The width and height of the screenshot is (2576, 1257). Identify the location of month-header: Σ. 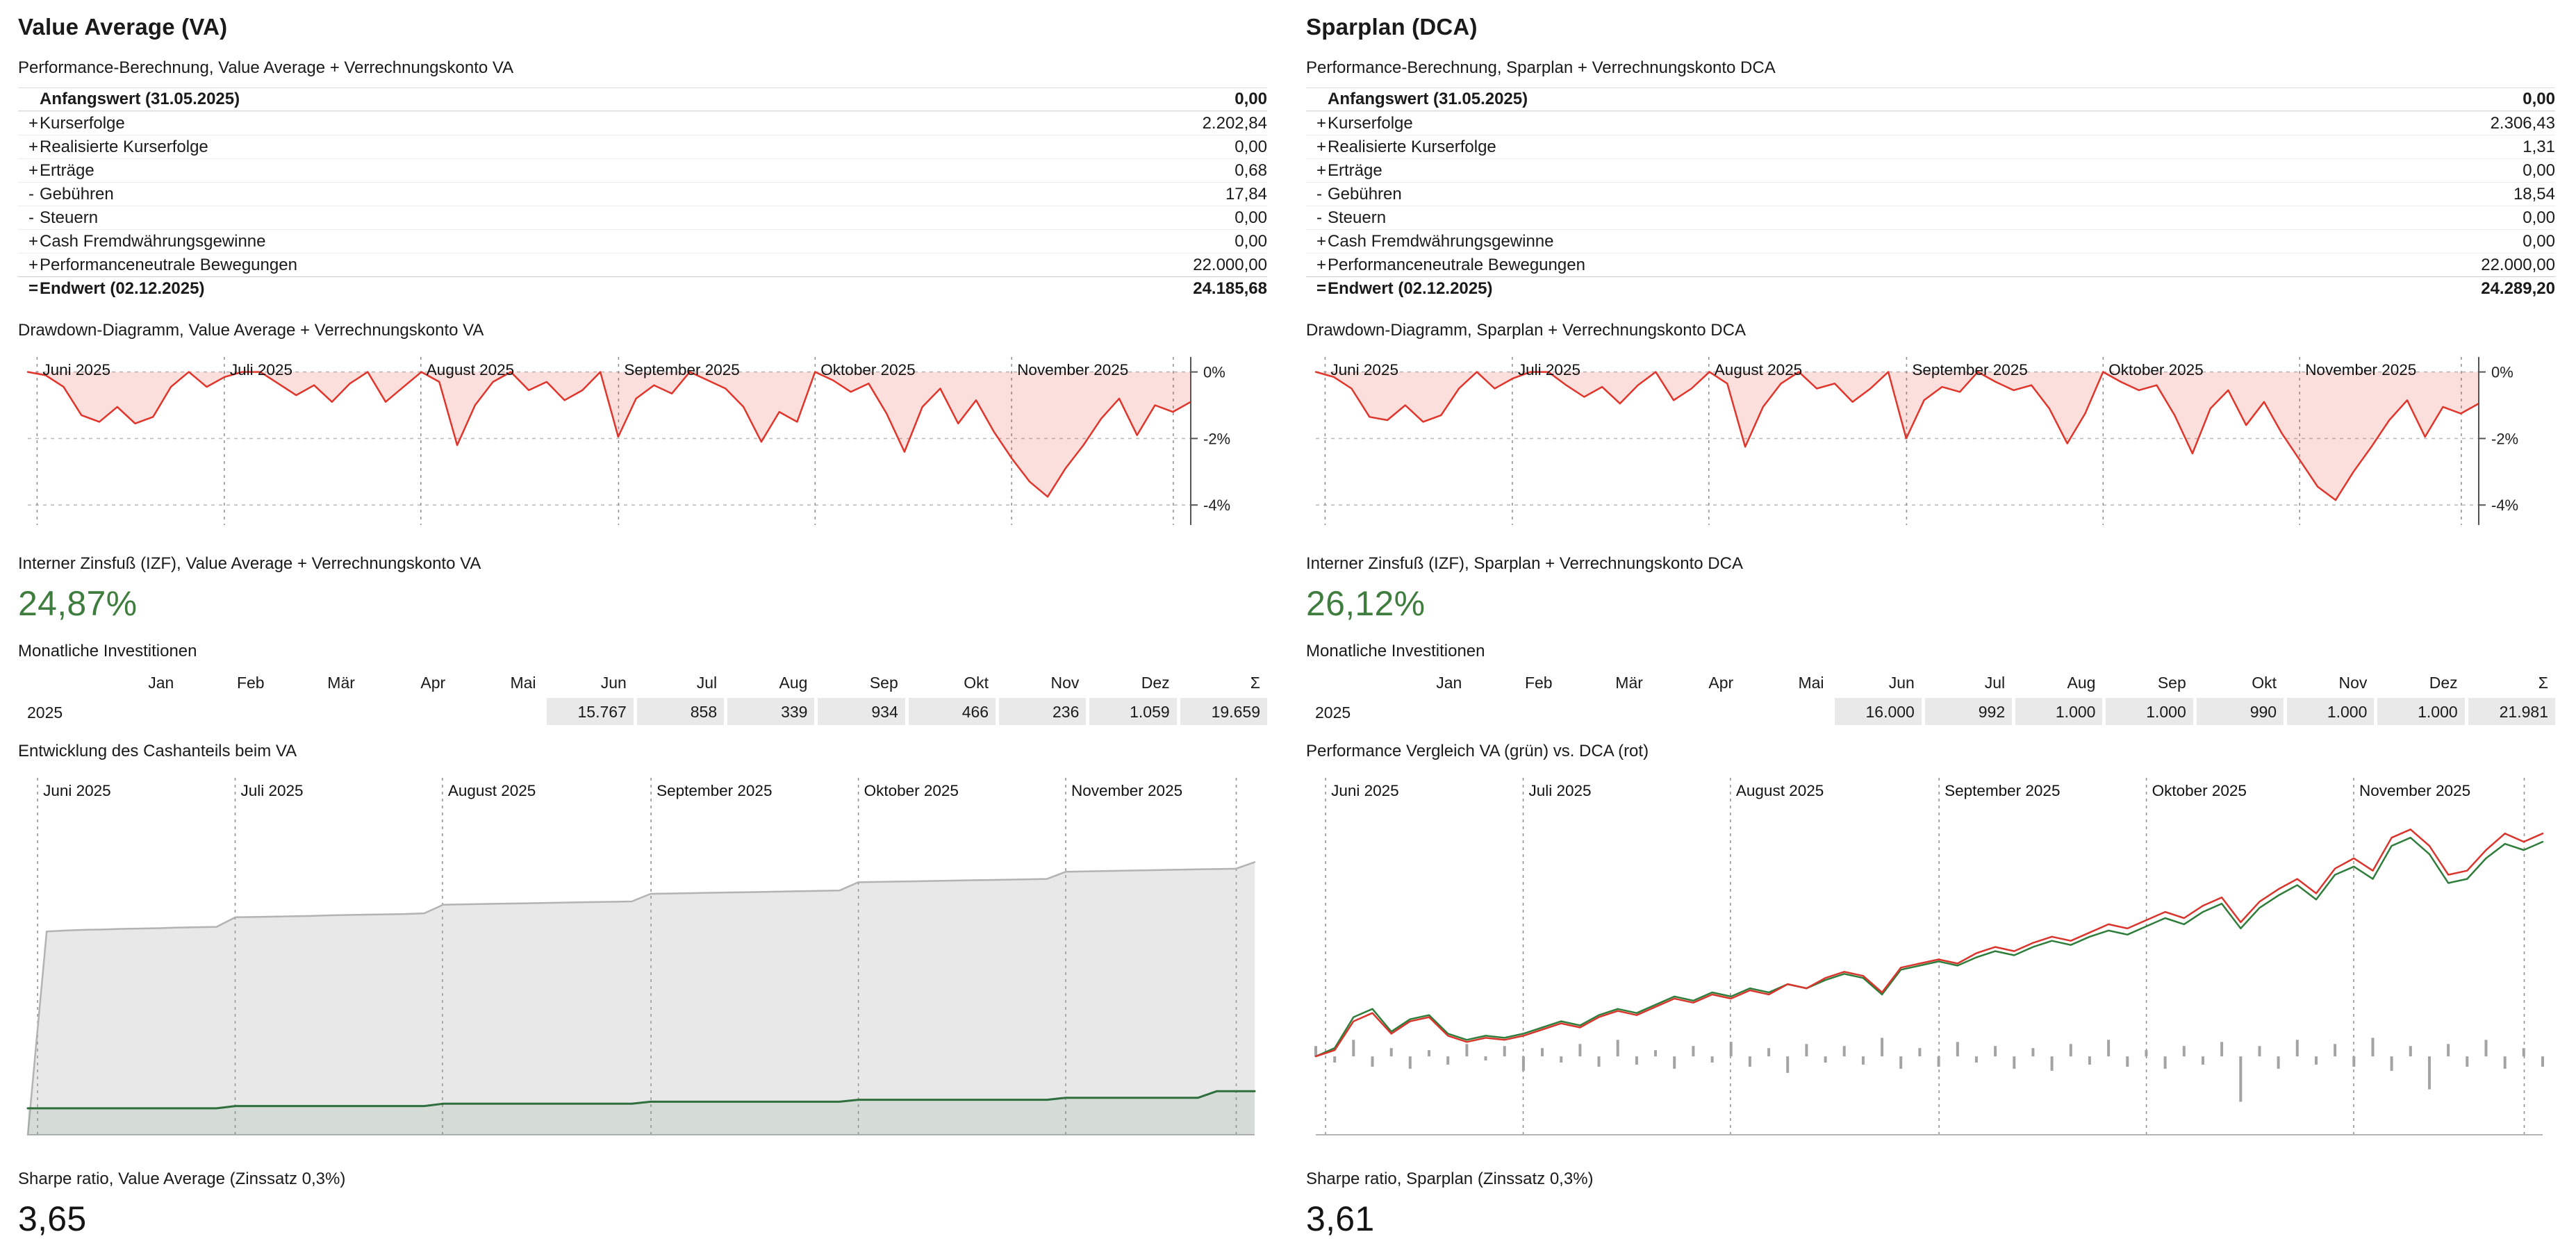
(2543, 683).